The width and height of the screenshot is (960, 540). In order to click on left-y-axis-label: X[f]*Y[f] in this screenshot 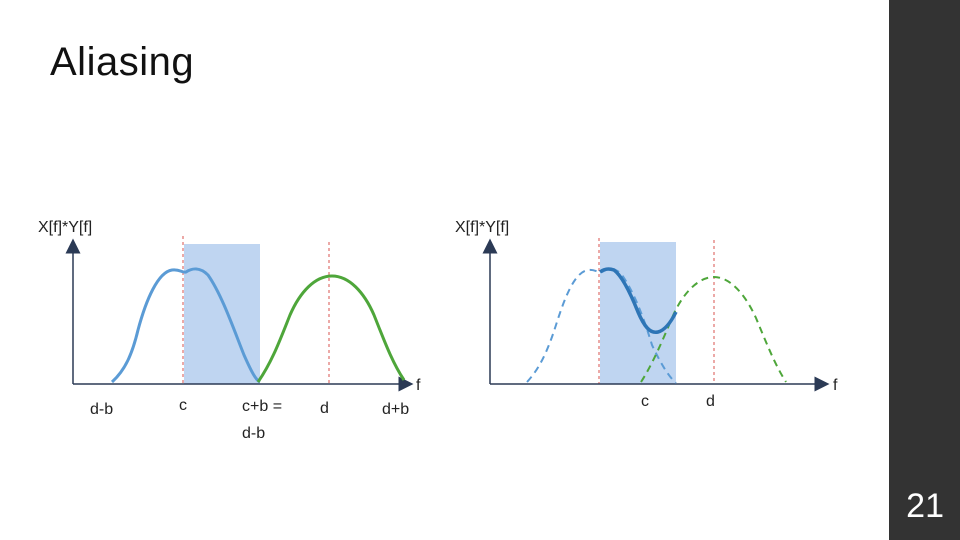, I will do `click(65, 227)`.